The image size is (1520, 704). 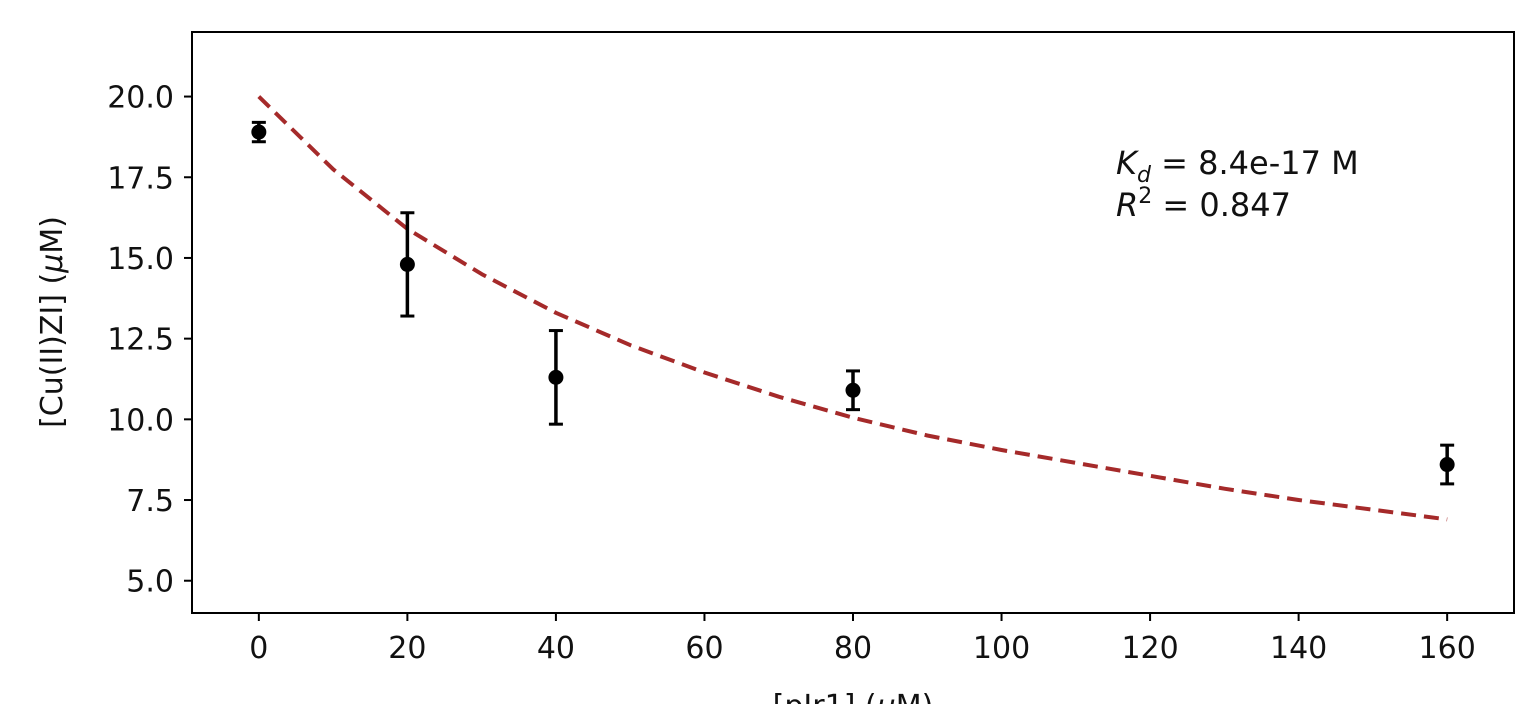 I want to click on x-tick-label: 160, so click(x=1447, y=648).